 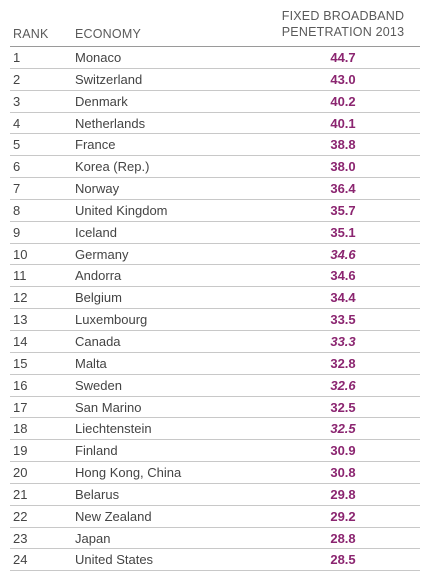 I want to click on table-row: 24 United States 28.5, so click(x=215, y=560).